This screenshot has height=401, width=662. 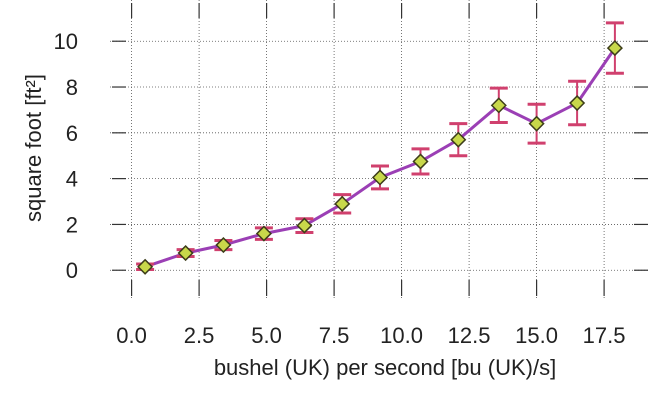 What do you see at coordinates (604, 335) in the screenshot?
I see `x-tick-label: 17.5` at bounding box center [604, 335].